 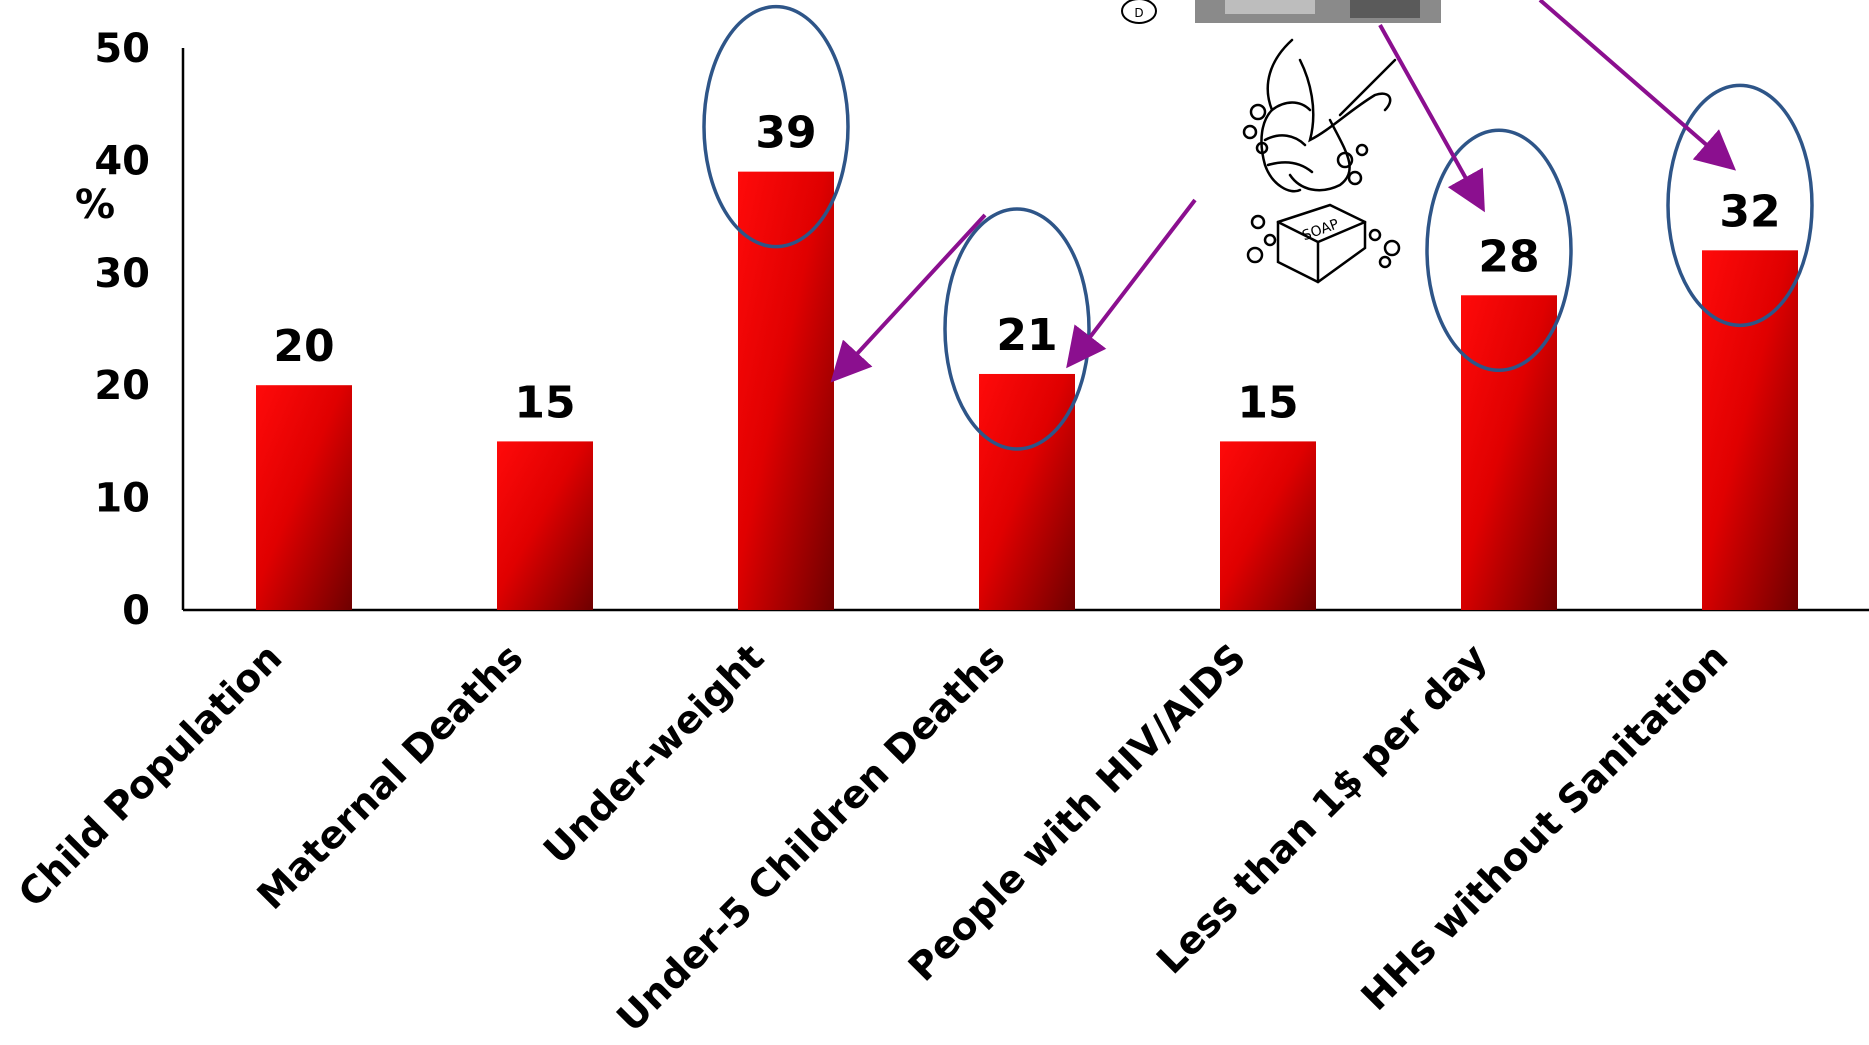 What do you see at coordinates (122, 499) in the screenshot?
I see `y-tick-label: 10` at bounding box center [122, 499].